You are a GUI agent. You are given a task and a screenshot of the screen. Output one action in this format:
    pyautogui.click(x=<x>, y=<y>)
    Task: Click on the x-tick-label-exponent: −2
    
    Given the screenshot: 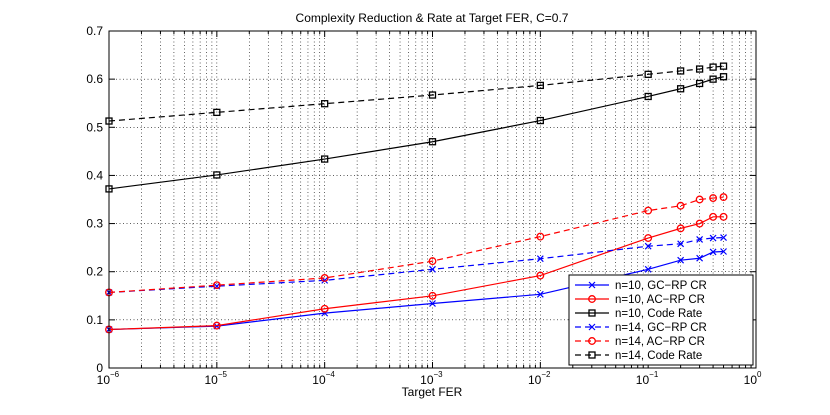 What is the action you would take?
    pyautogui.click(x=546, y=374)
    